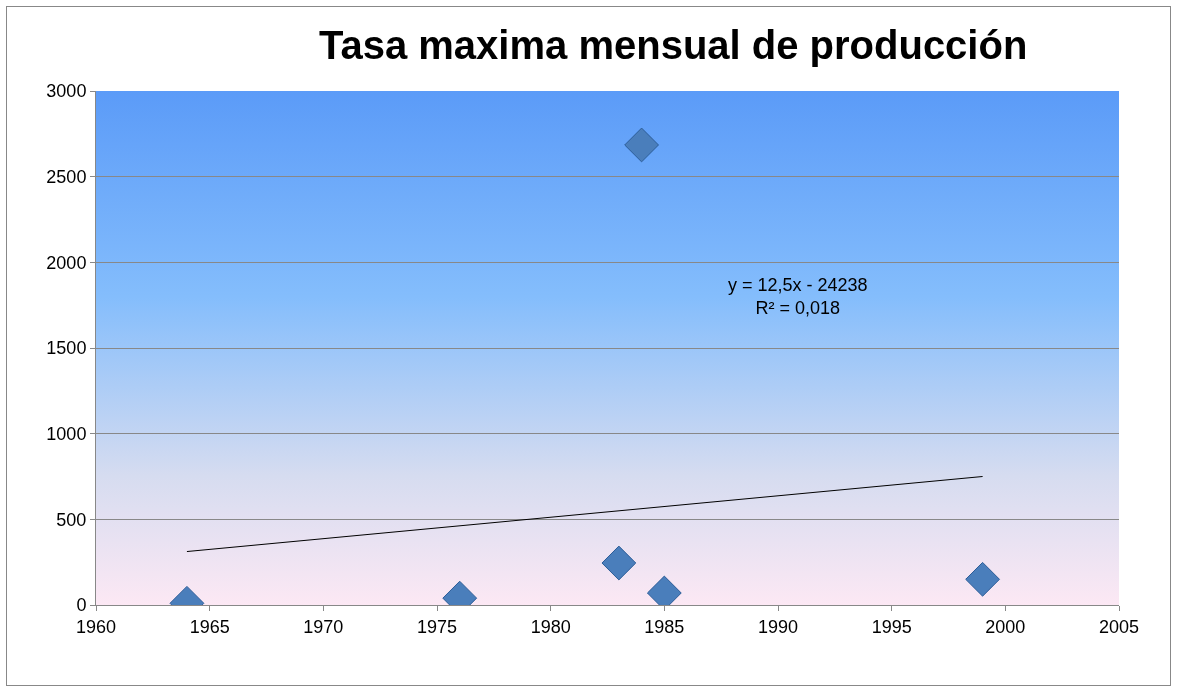  I want to click on y-tick-label: 500, so click(71, 519).